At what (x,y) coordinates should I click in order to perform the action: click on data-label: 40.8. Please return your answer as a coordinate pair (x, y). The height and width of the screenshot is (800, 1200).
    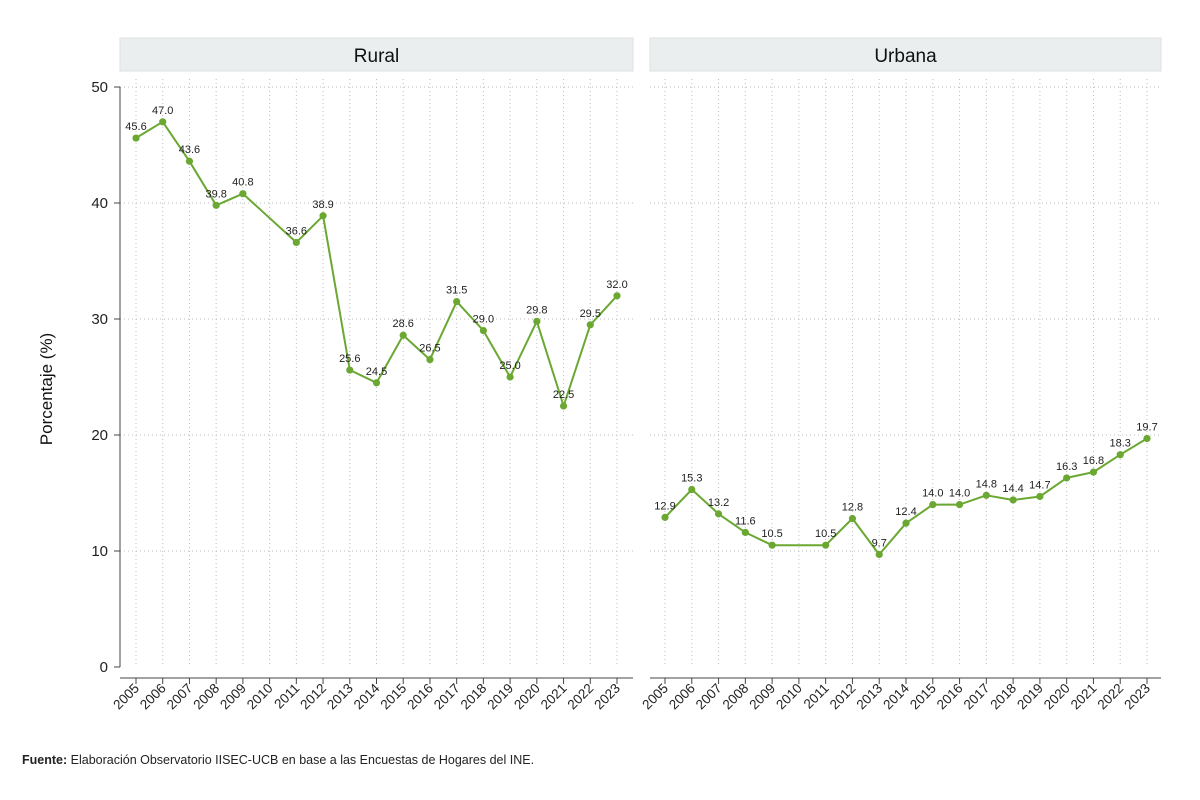
    Looking at the image, I should click on (242, 183).